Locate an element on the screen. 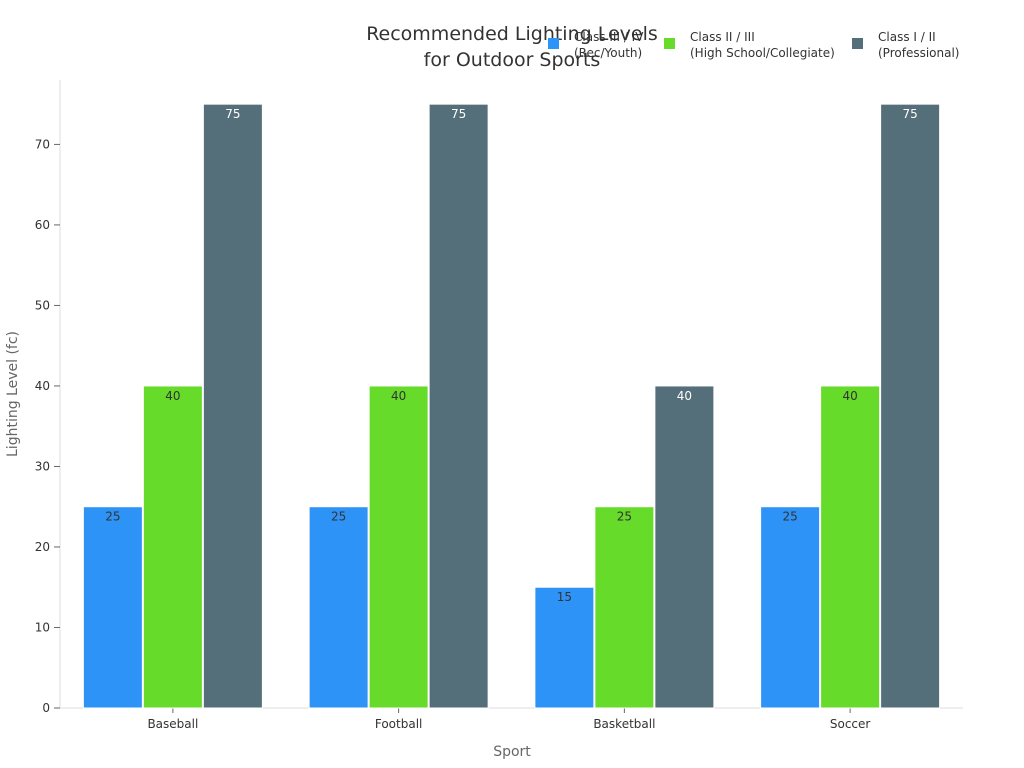 The height and width of the screenshot is (768, 1024). legend-item: Class I / II (Professional) is located at coordinates (905, 45).